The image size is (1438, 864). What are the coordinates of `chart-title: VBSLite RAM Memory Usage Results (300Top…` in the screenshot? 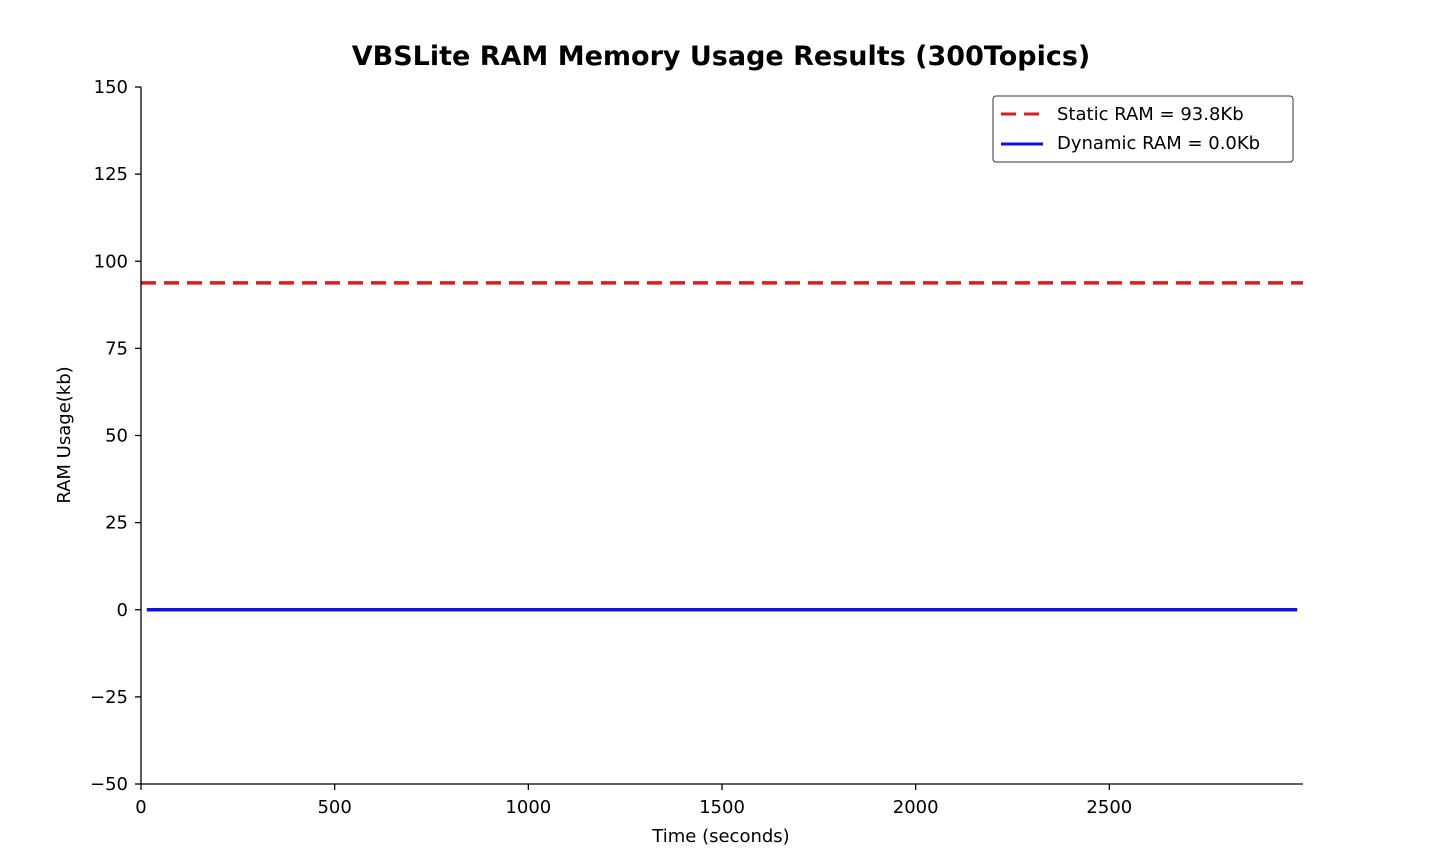 It's located at (721, 56).